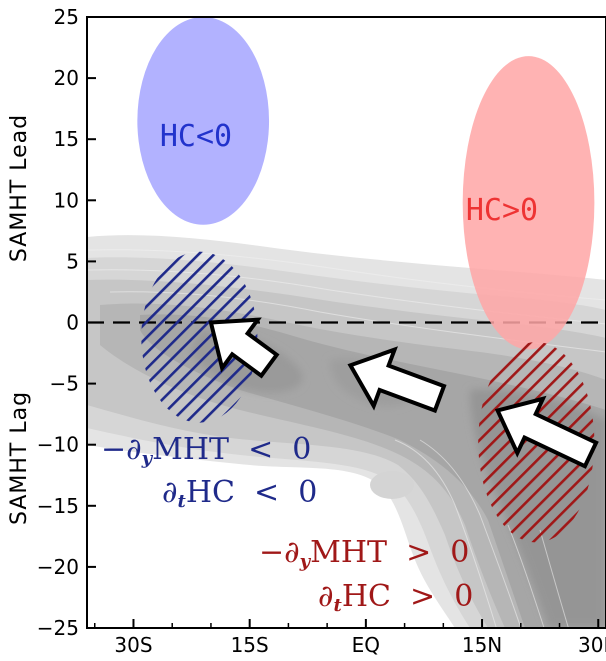 The image size is (606, 661). Describe the element at coordinates (482, 645) in the screenshot. I see `x-tick-label: 15N` at that location.